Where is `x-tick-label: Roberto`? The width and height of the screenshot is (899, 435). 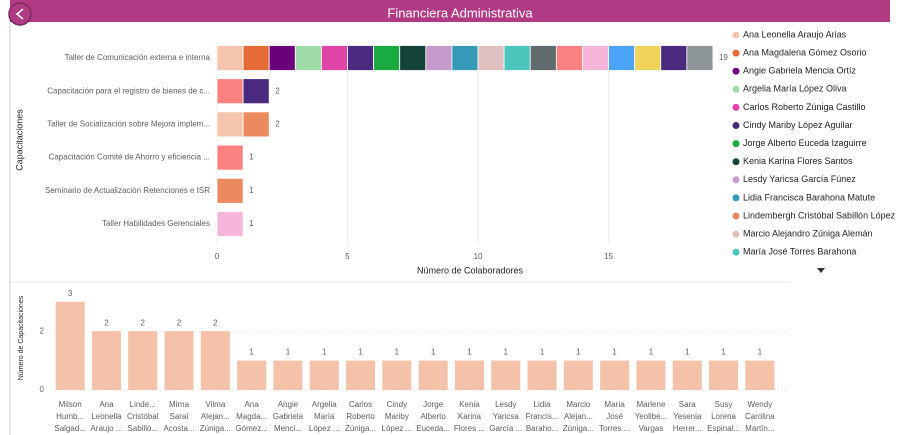 x-tick-label: Roberto is located at coordinates (360, 416).